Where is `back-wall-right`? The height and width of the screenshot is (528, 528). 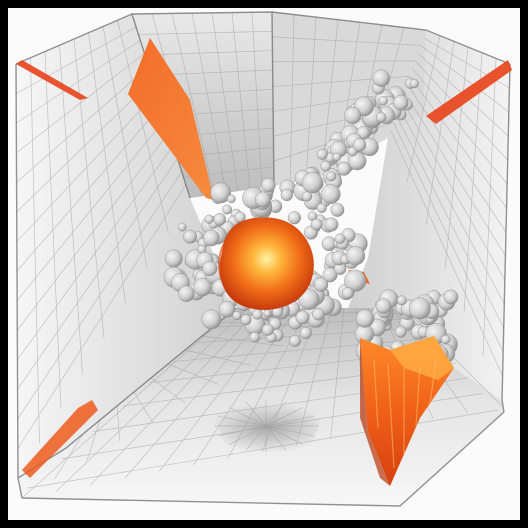
back-wall-right is located at coordinates (349, 99).